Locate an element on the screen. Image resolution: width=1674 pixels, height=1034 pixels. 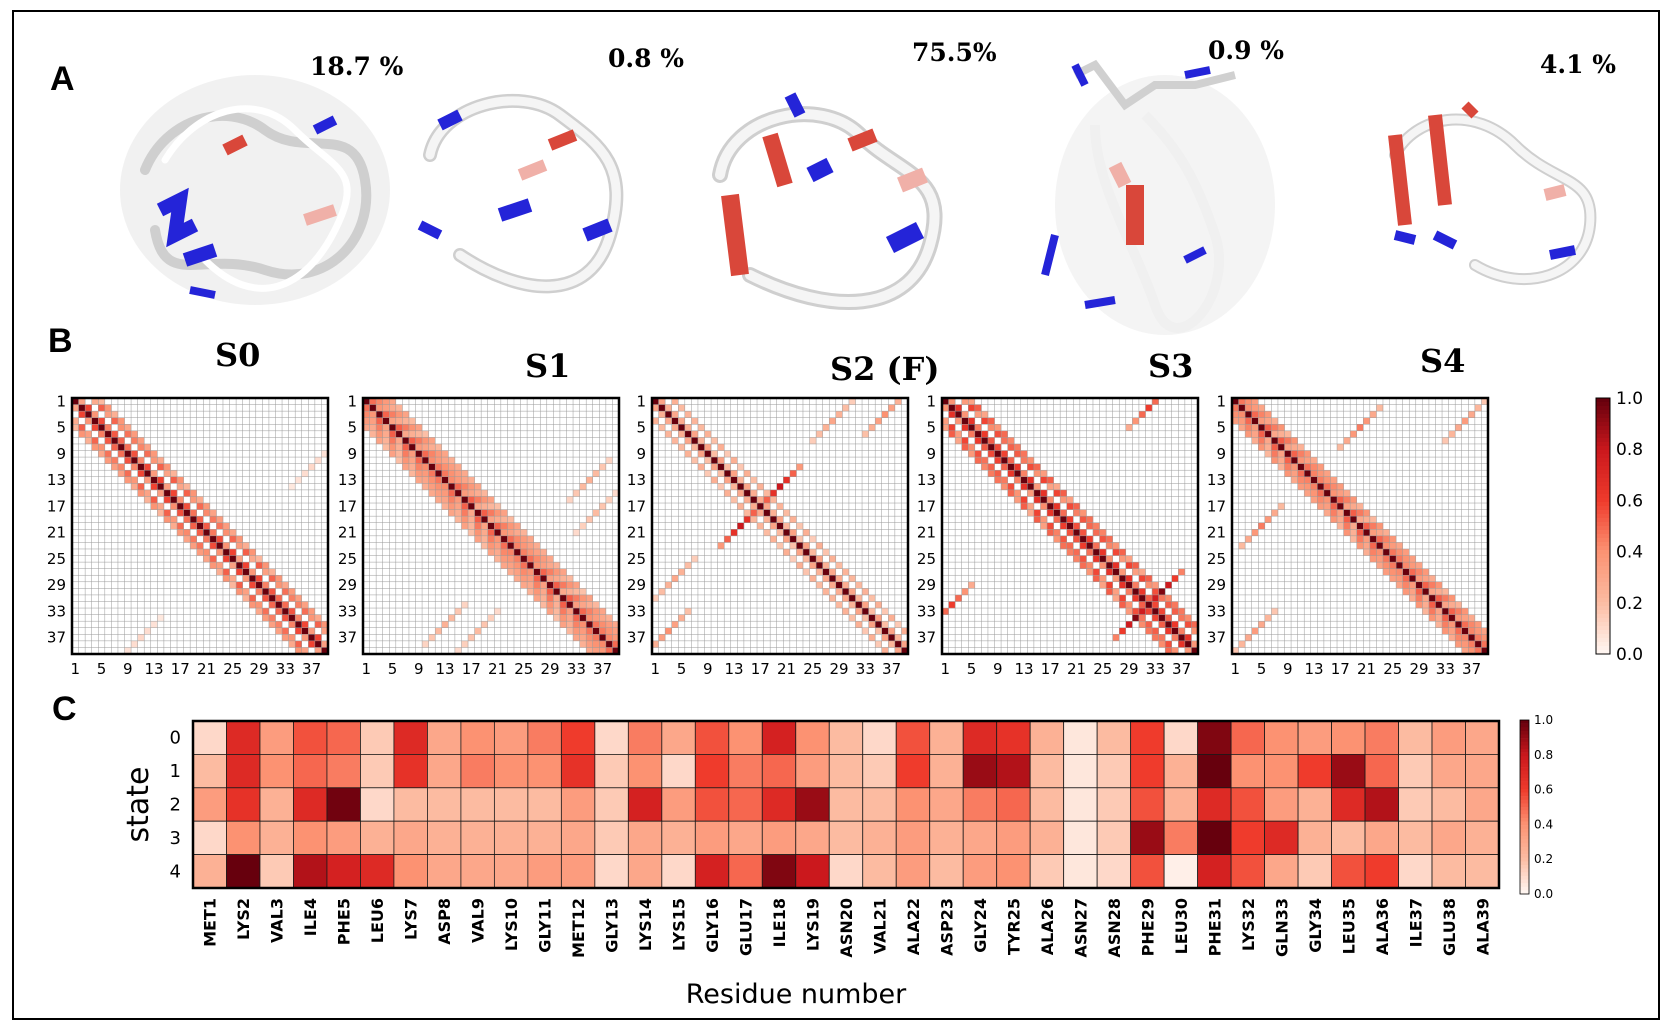
tick-label-x: 17 is located at coordinates (760, 669).